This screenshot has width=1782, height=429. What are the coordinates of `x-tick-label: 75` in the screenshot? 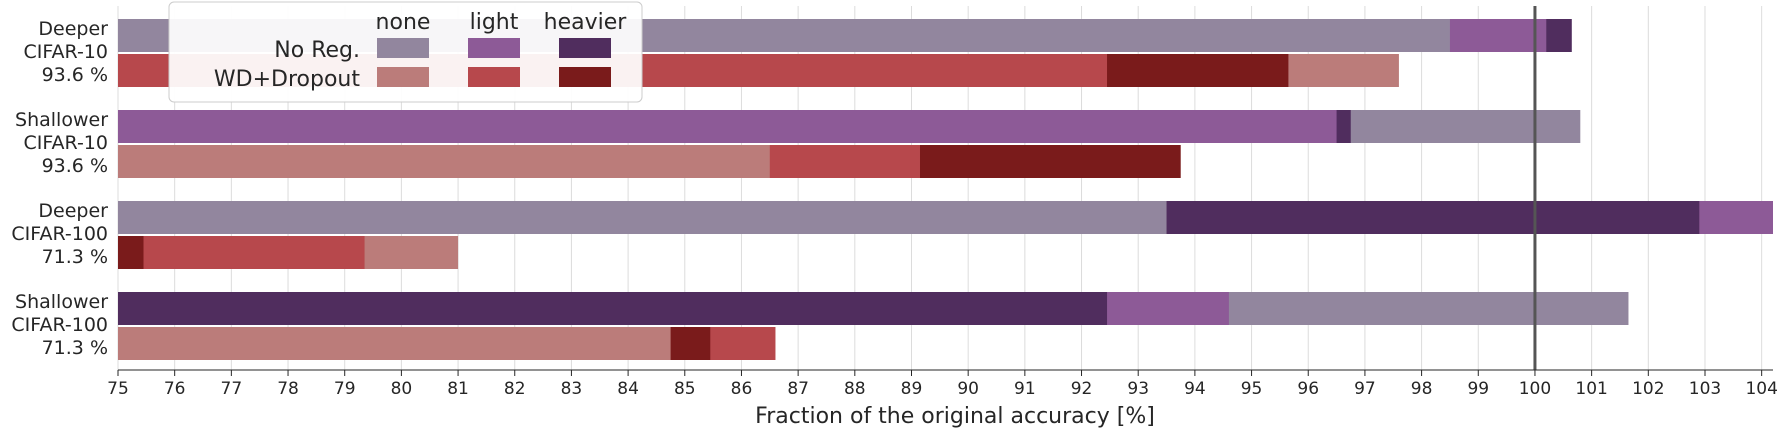 It's located at (118, 389).